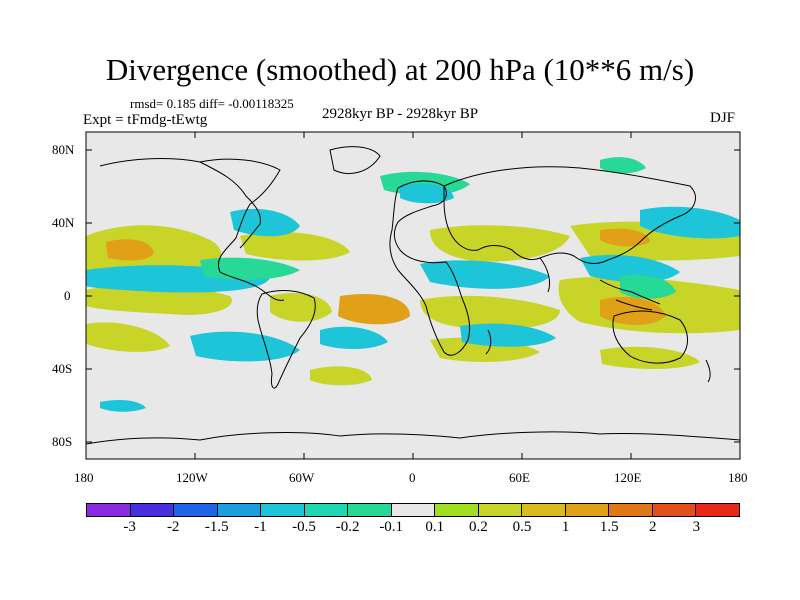 The width and height of the screenshot is (800, 600). What do you see at coordinates (173, 527) in the screenshot?
I see `colorbar-label: -2` at bounding box center [173, 527].